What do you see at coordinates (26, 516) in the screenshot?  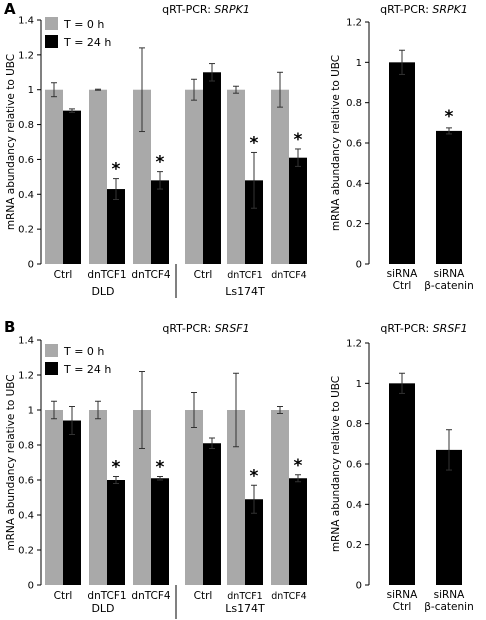 I see `y-tick-label-b-left-2: 0.4` at bounding box center [26, 516].